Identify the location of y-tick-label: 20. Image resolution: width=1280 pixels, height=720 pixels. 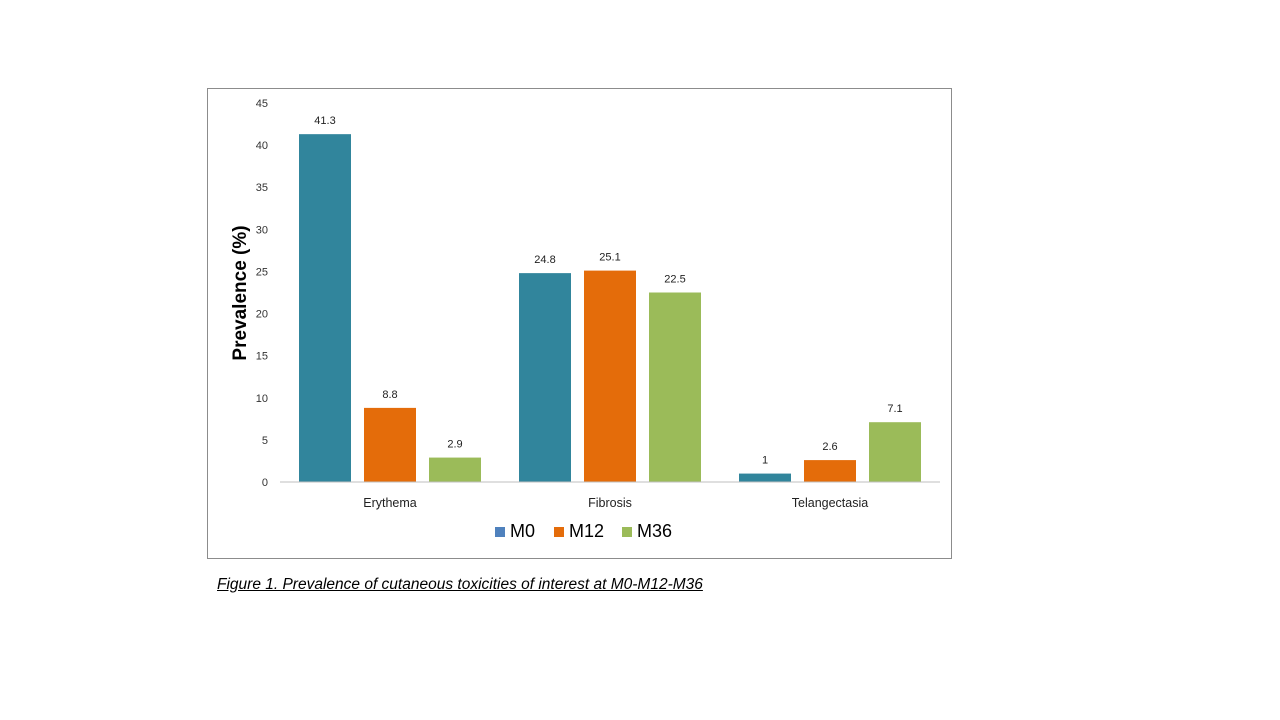
(262, 315).